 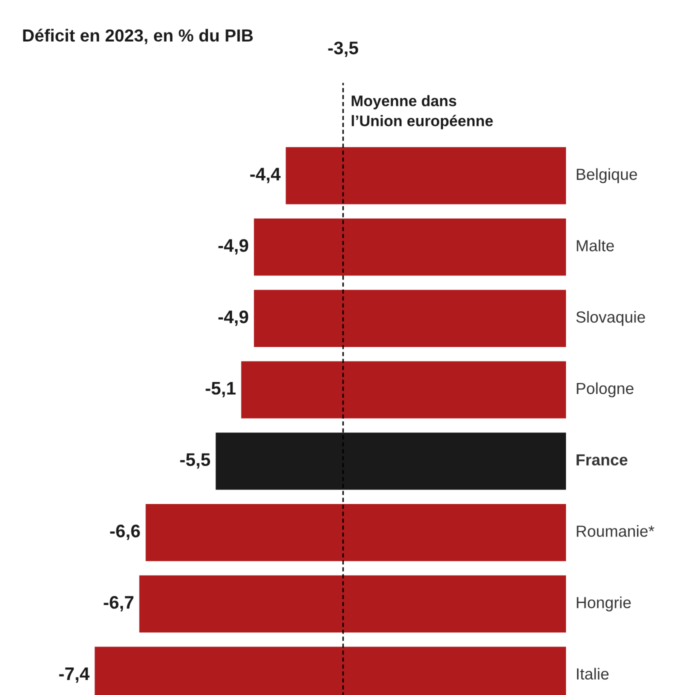 What do you see at coordinates (119, 604) in the screenshot?
I see `data-label: -6,7` at bounding box center [119, 604].